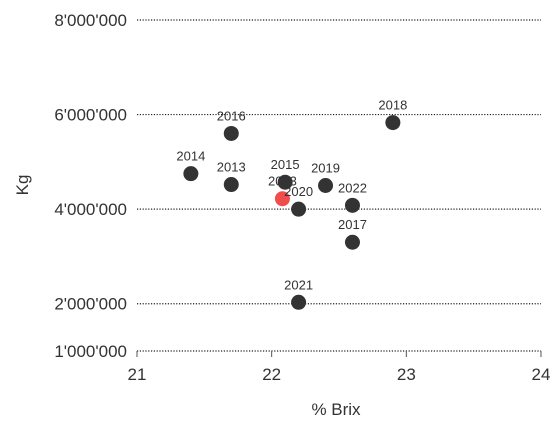 The image size is (558, 421). I want to click on y-tick-label: 2'000'000, so click(90, 304).